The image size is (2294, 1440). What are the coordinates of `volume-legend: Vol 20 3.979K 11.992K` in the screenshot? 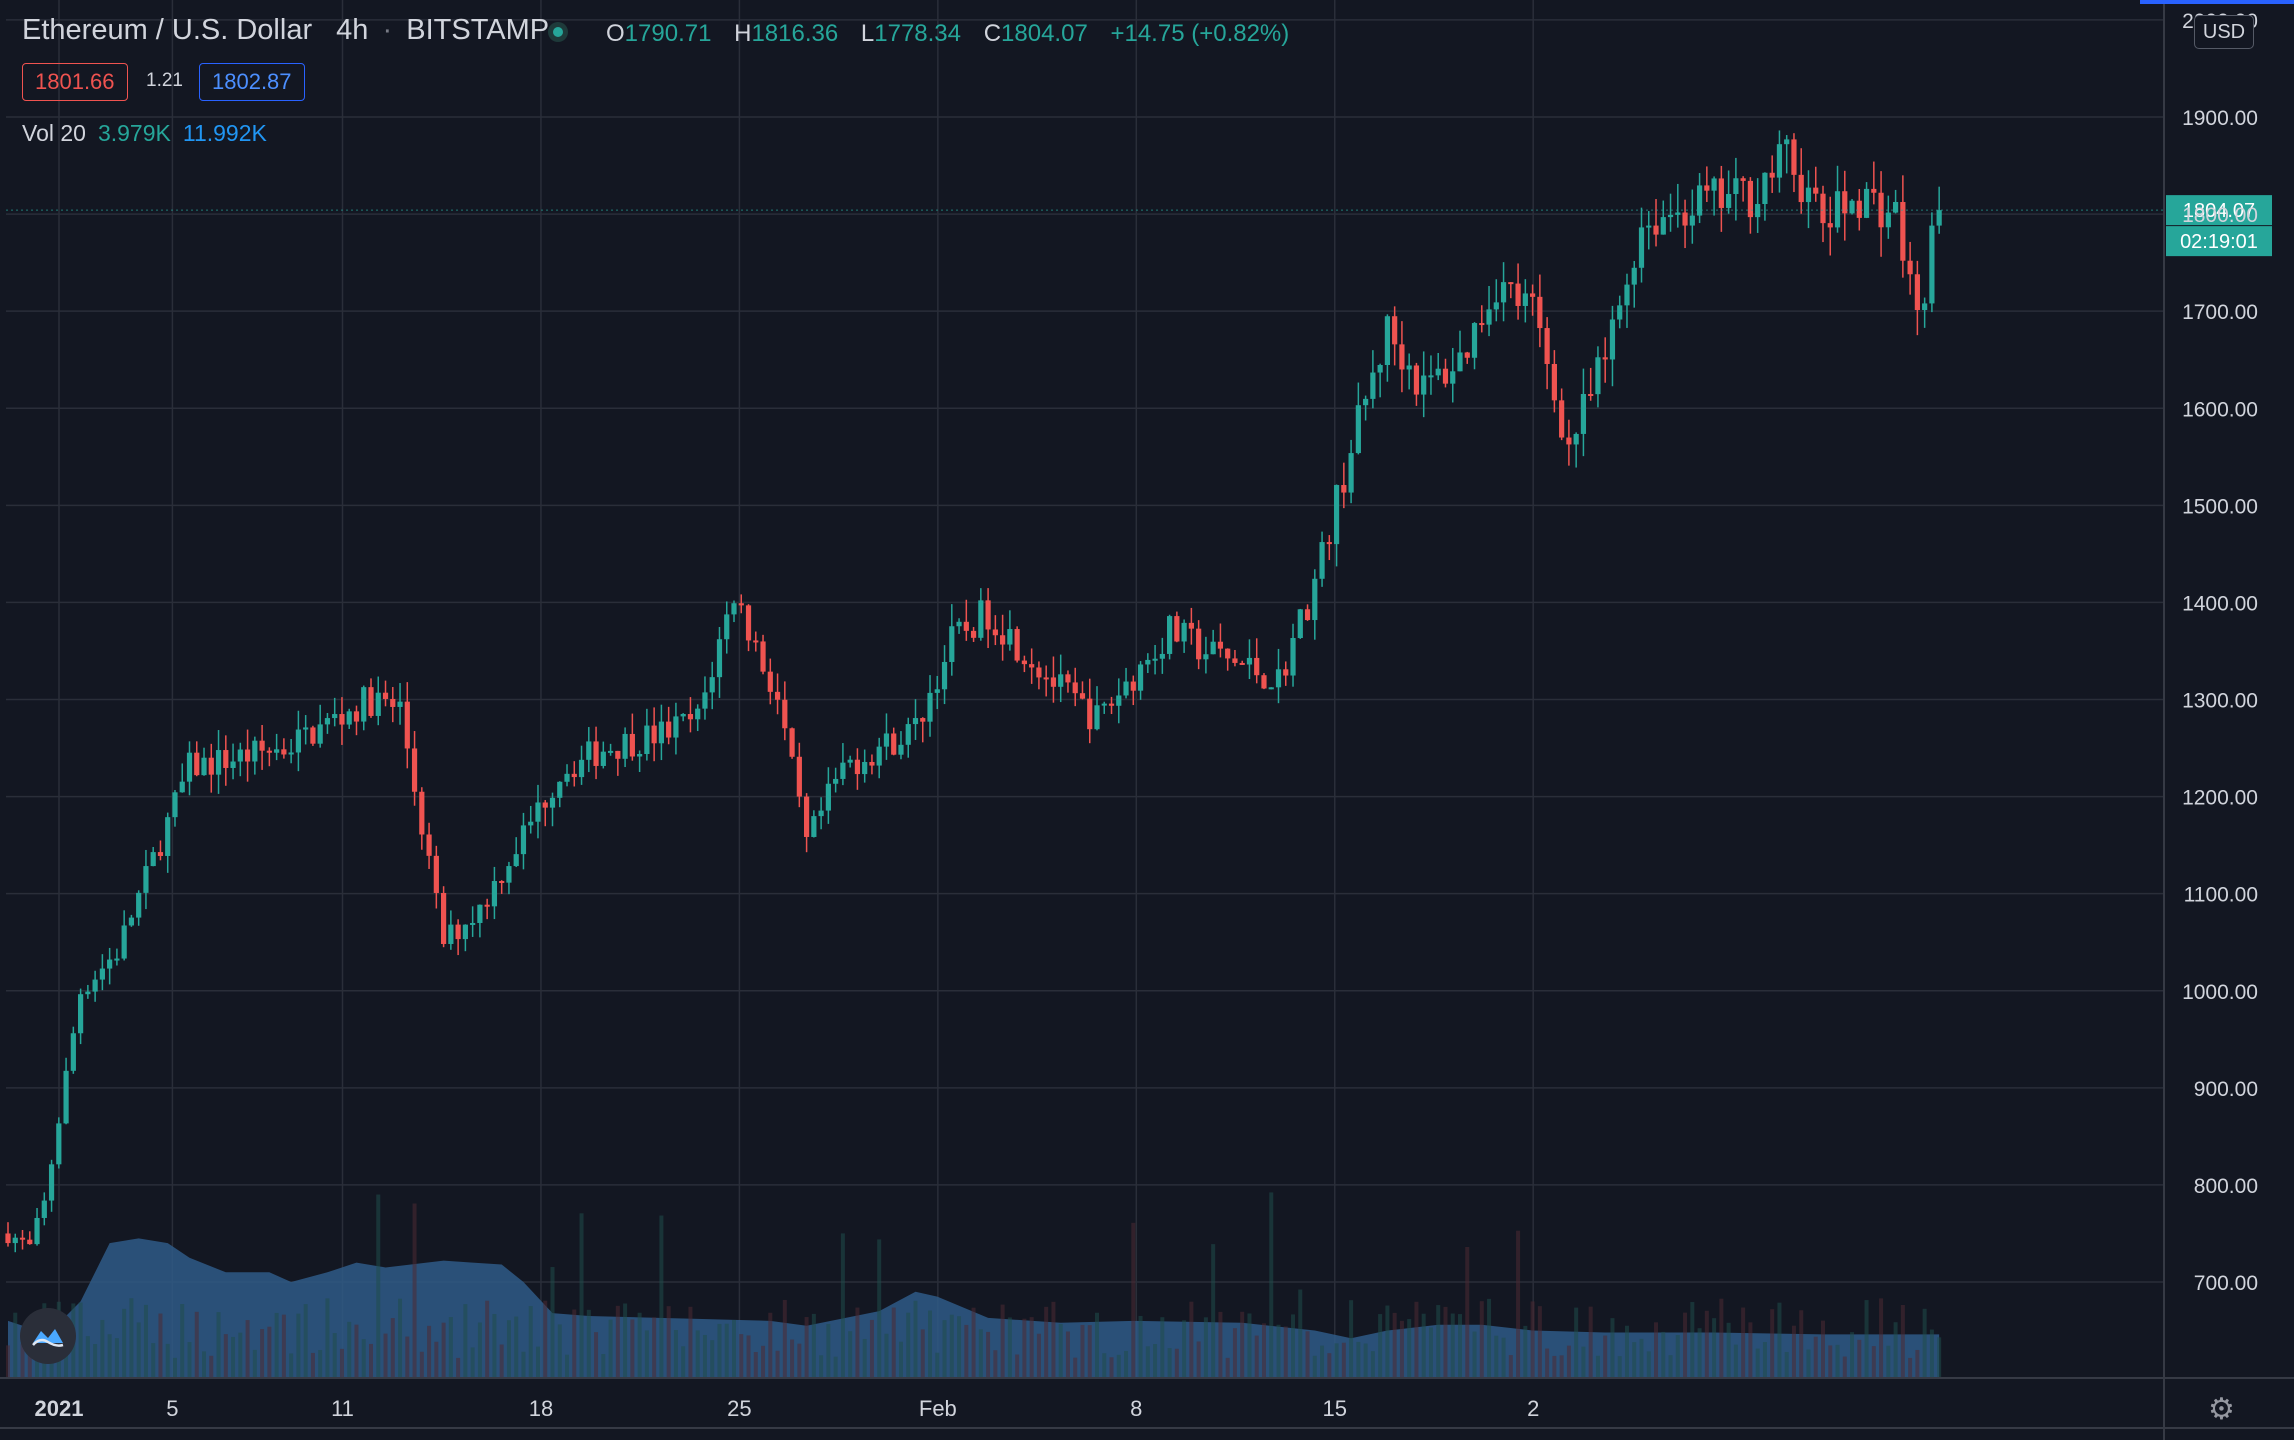 It's located at (144, 133).